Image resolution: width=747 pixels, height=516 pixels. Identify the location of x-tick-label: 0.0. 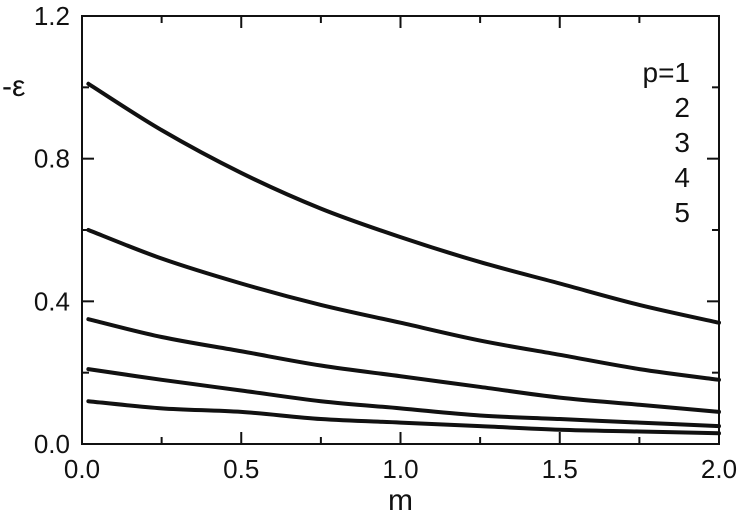
(82, 469).